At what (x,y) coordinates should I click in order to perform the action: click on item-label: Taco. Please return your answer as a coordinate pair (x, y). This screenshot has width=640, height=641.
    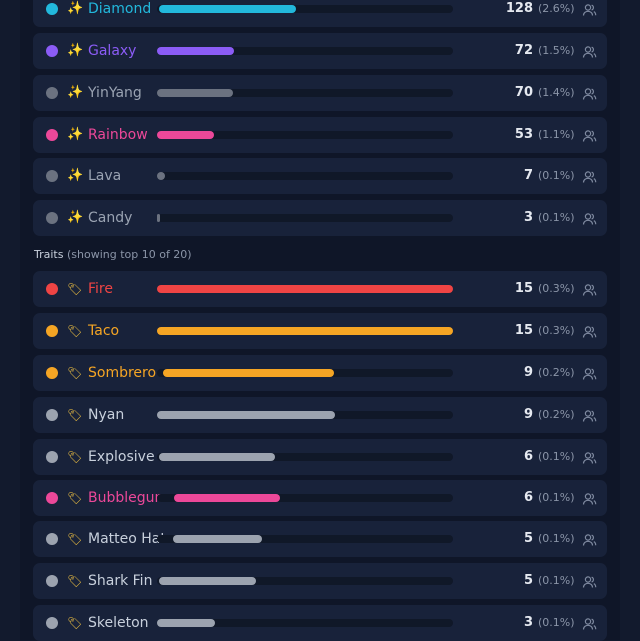
    Looking at the image, I should click on (104, 331).